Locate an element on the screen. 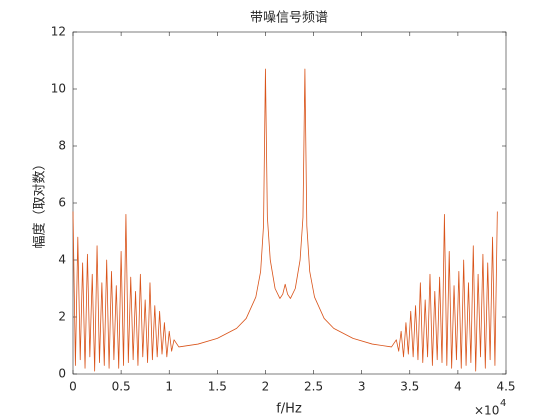 The height and width of the screenshot is (420, 560). x-tick-label: 0 is located at coordinates (73, 387).